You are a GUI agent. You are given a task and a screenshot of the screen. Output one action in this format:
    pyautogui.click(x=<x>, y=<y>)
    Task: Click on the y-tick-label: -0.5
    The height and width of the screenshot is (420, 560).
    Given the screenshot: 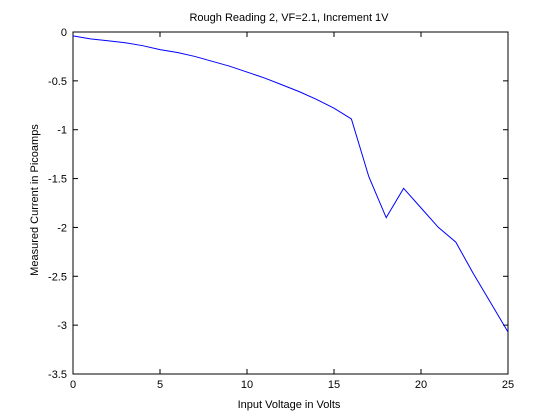 What is the action you would take?
    pyautogui.click(x=57, y=82)
    